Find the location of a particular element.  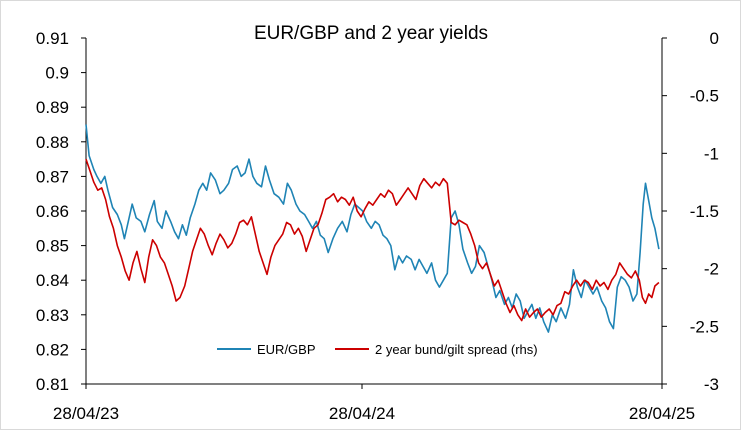

y-left-tick-label: 0.85 is located at coordinates (52, 246).